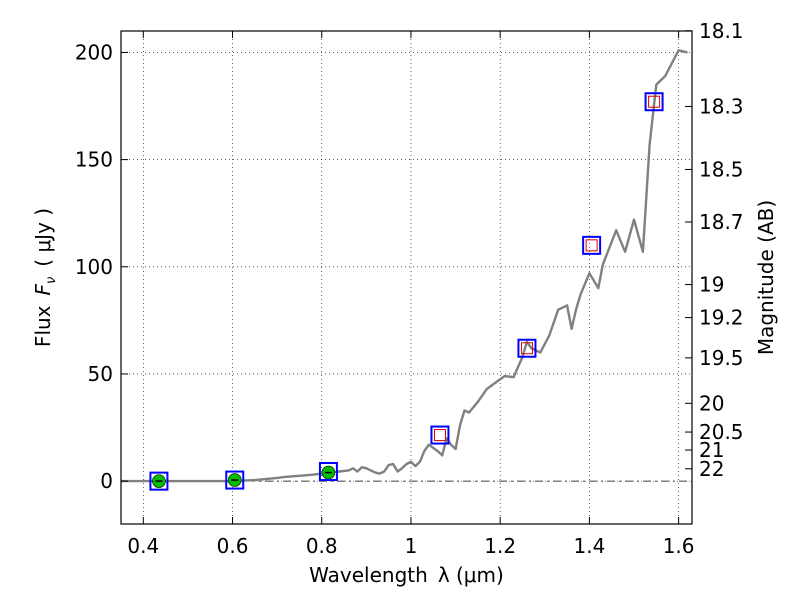 The image size is (800, 600). What do you see at coordinates (721, 222) in the screenshot?
I see `magnitude-tick-label: 18.7` at bounding box center [721, 222].